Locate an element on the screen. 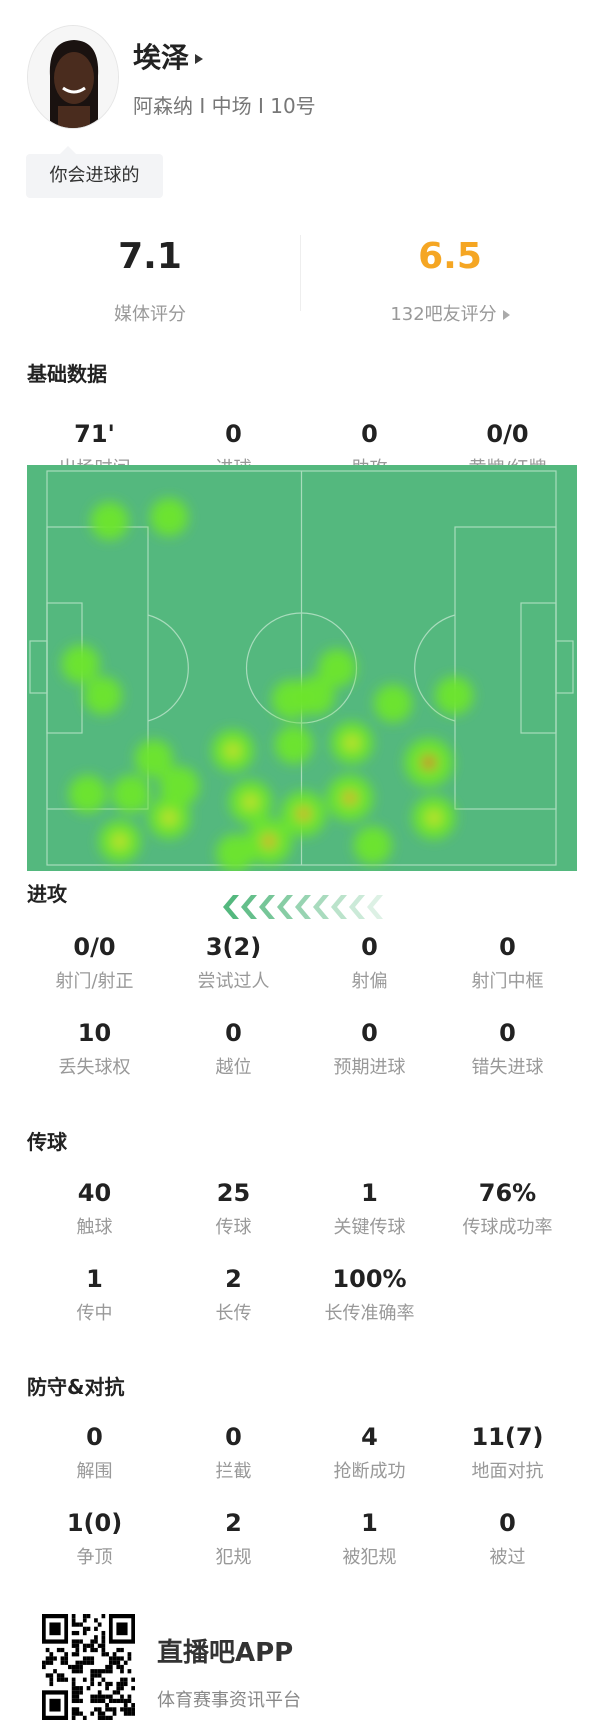  stat-label: 丢失球权 is located at coordinates (94, 1067).